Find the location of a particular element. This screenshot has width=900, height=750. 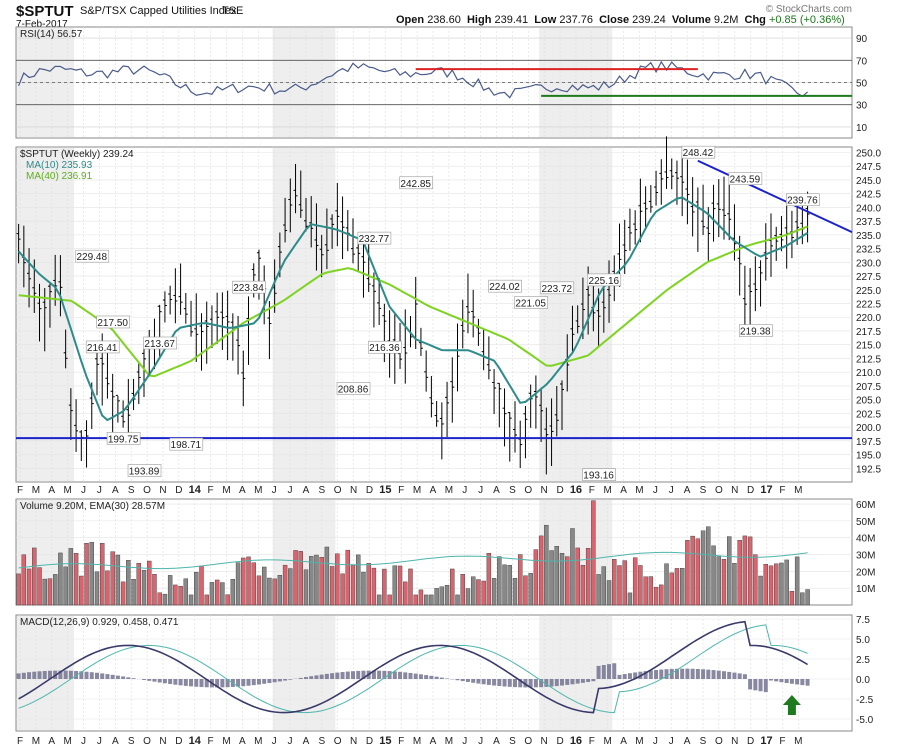

volume-label: Volume is located at coordinates (691, 20).